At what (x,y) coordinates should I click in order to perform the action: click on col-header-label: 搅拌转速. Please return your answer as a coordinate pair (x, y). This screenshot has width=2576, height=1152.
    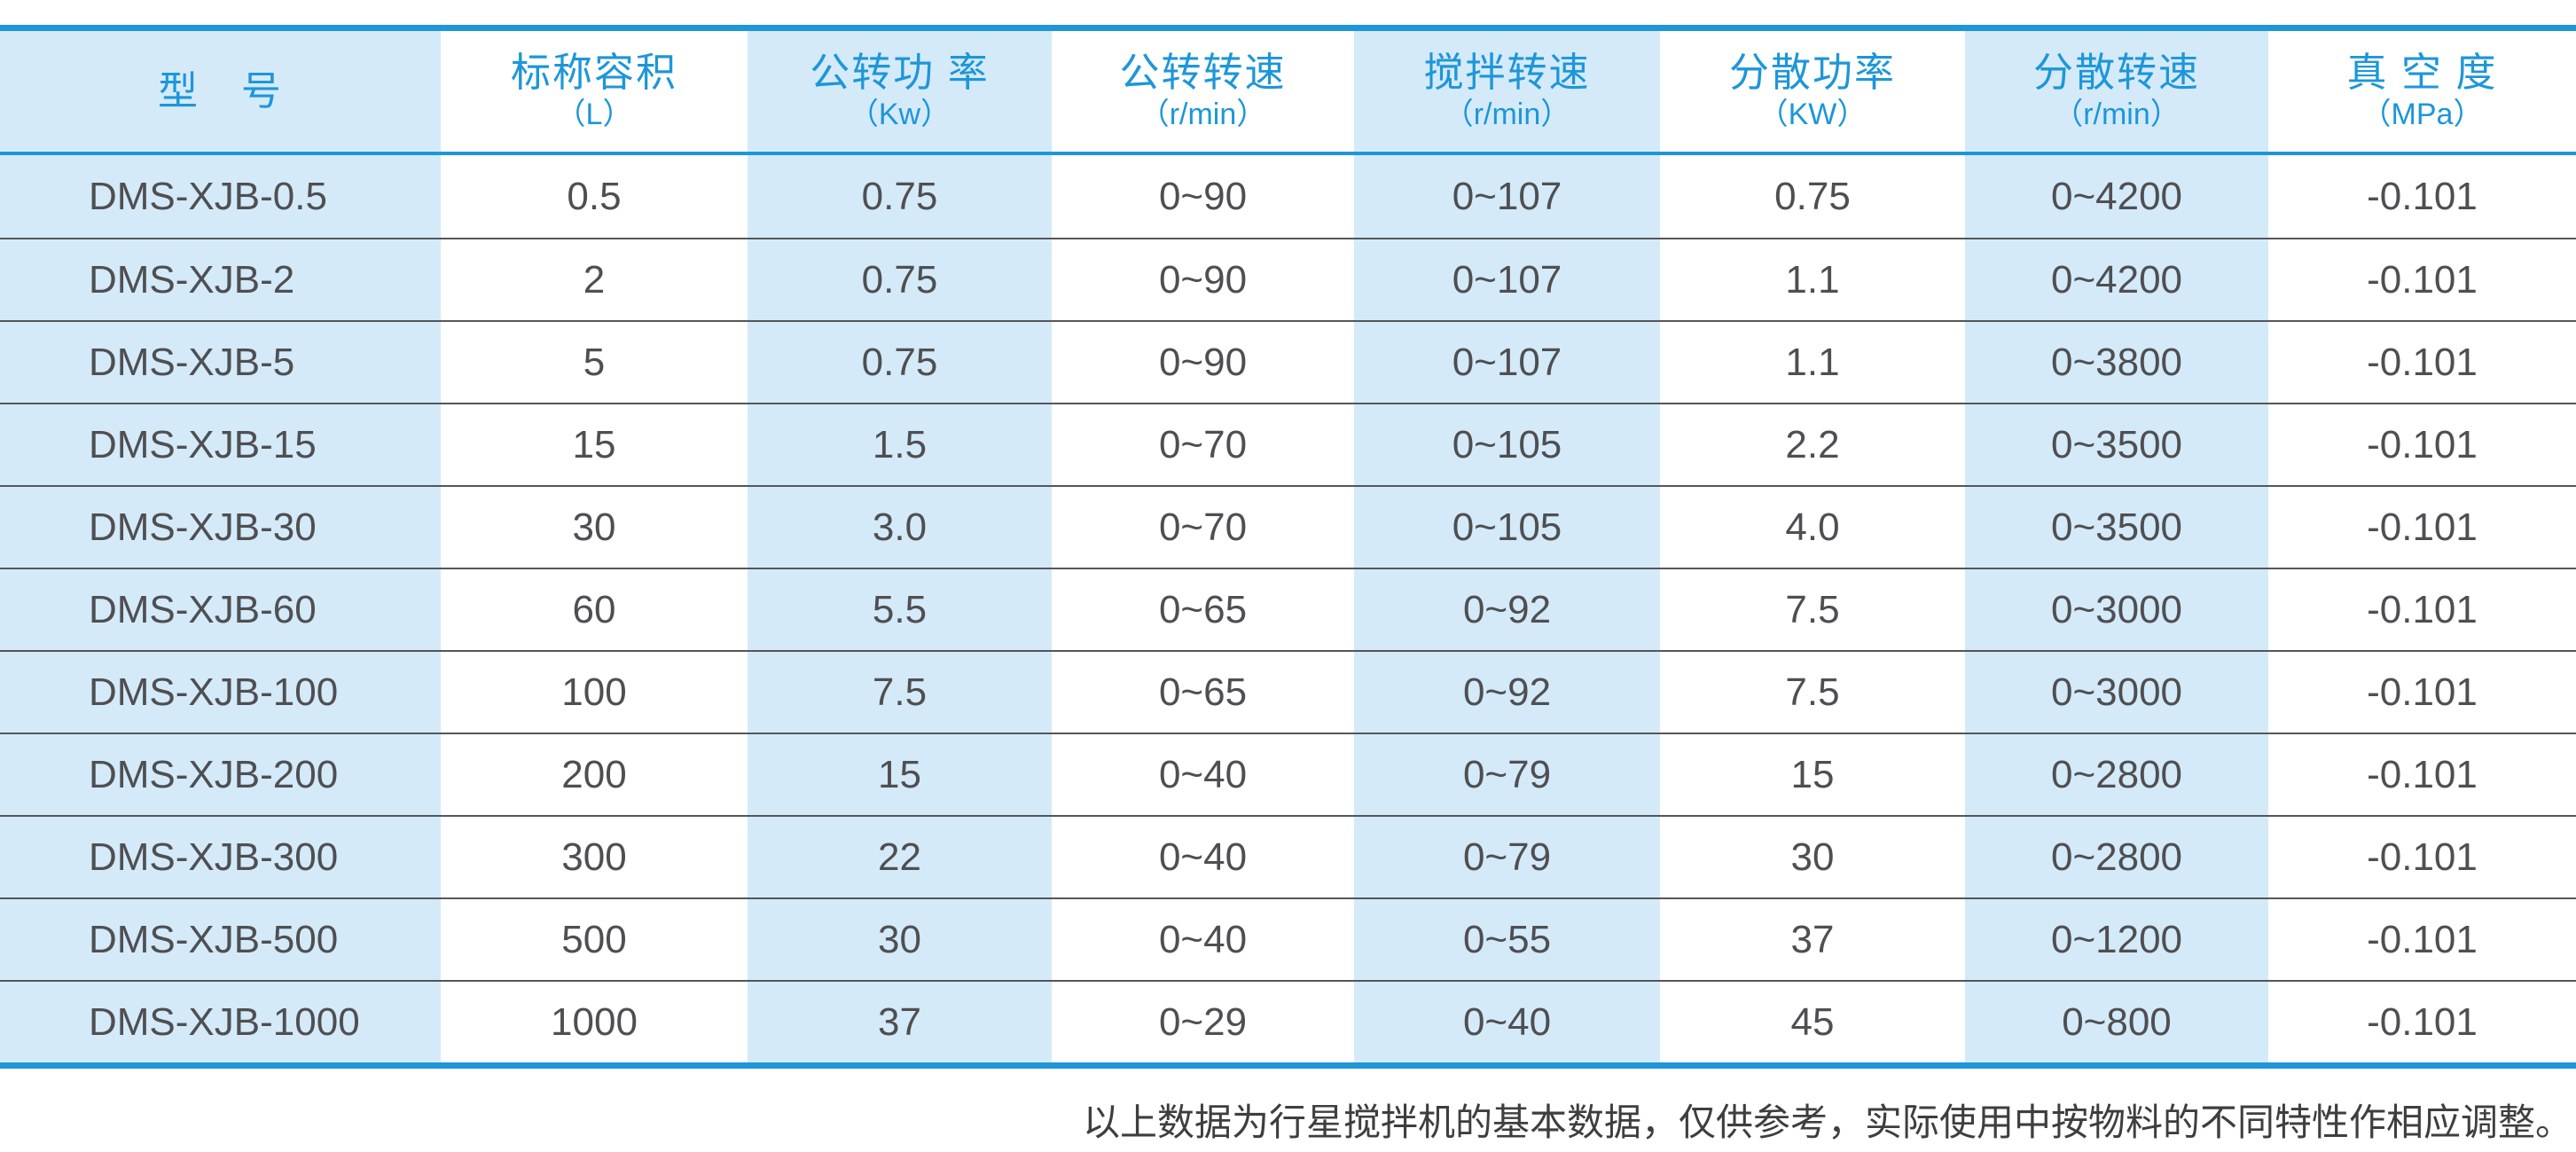
    Looking at the image, I should click on (1507, 73).